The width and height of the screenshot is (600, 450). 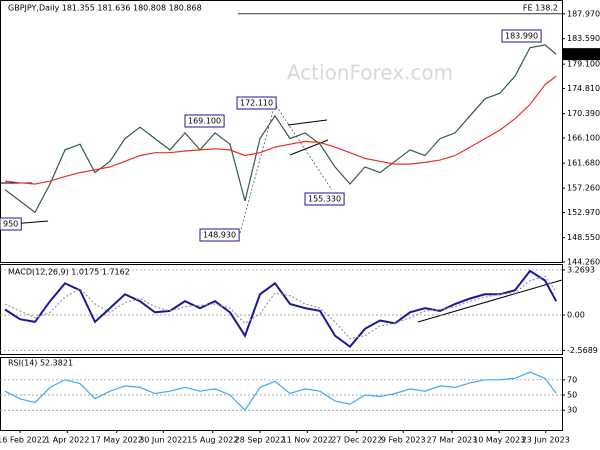 What do you see at coordinates (583, 88) in the screenshot?
I see `y-tick-label: 174.810` at bounding box center [583, 88].